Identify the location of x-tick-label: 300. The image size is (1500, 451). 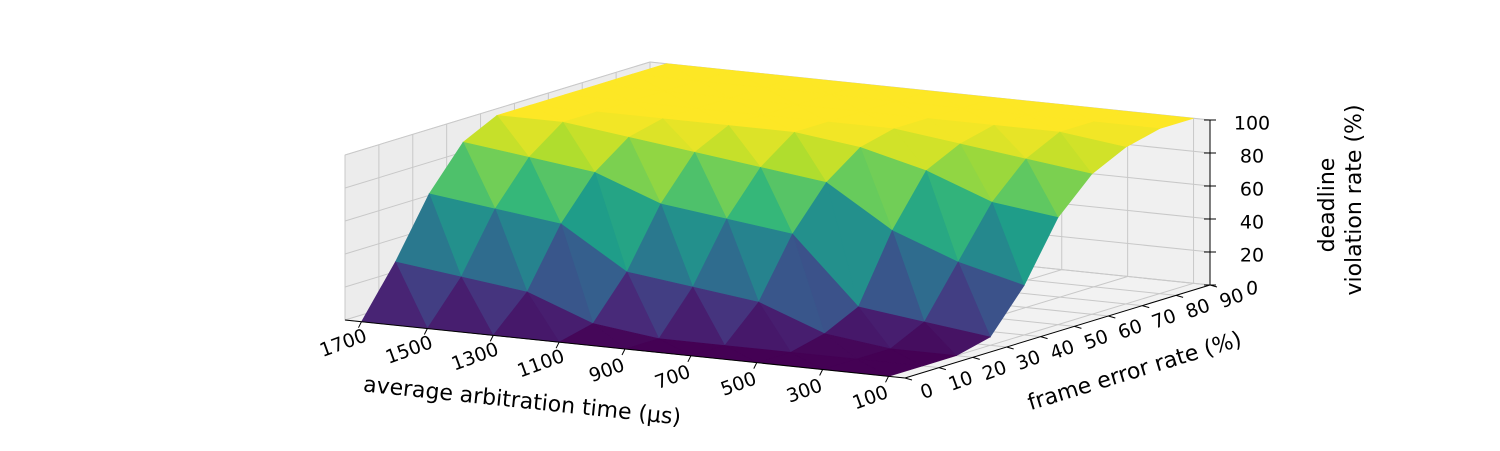
(805, 390).